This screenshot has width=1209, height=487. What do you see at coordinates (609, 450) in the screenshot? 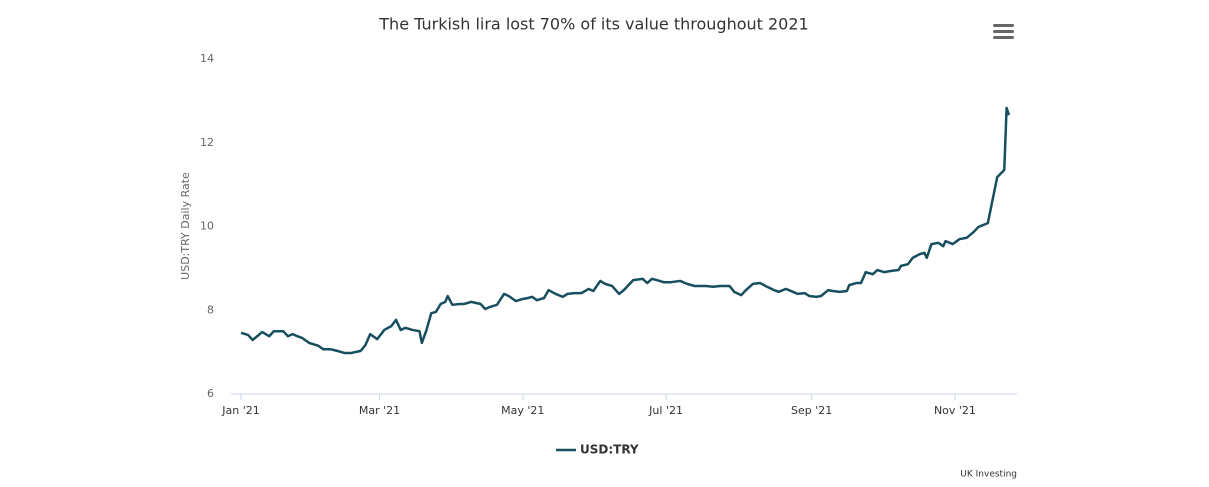
I see `legend-text: USD:TRY` at bounding box center [609, 450].